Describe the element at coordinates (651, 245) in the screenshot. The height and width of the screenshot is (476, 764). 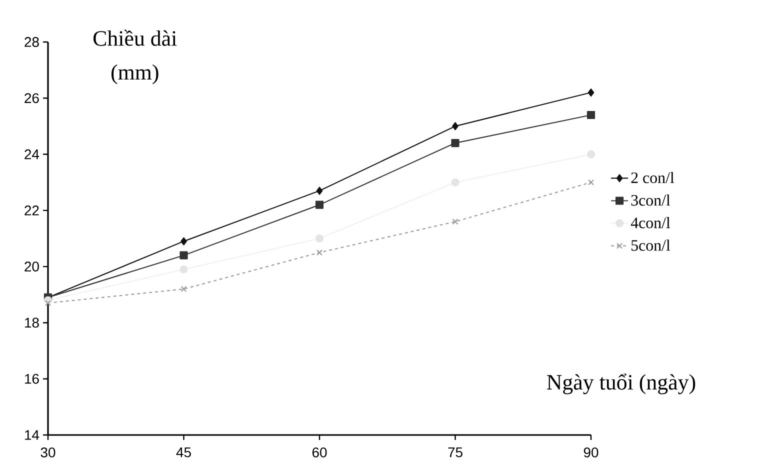
I see `legend-label: 5con/l` at that location.